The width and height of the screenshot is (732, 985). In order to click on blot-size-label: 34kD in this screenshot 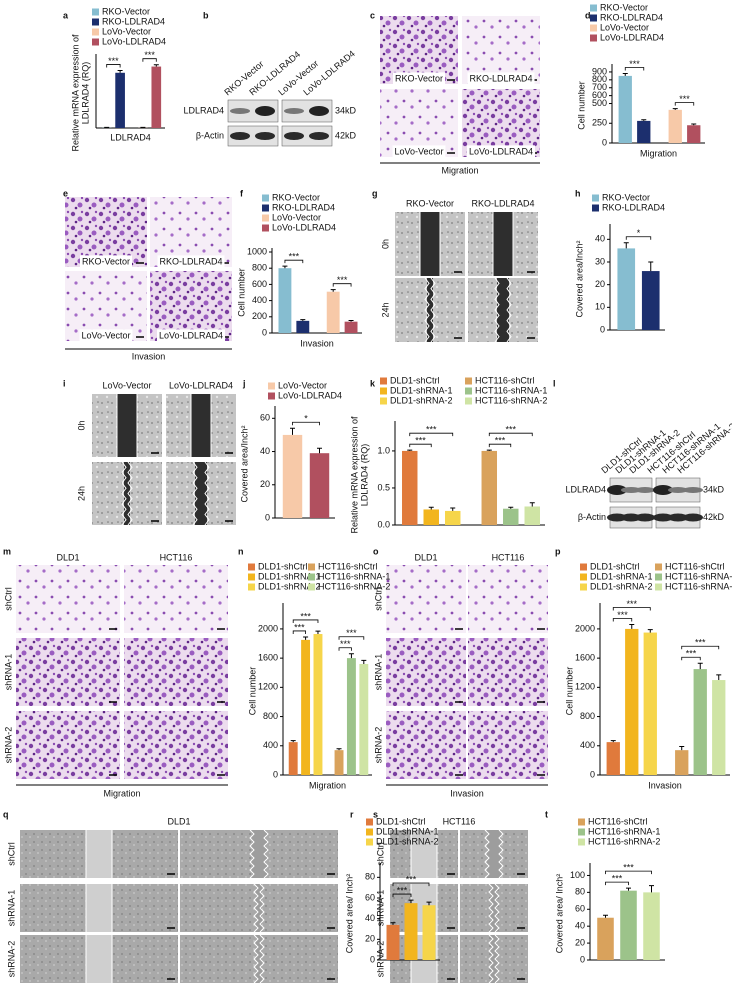, I will do `click(346, 110)`.